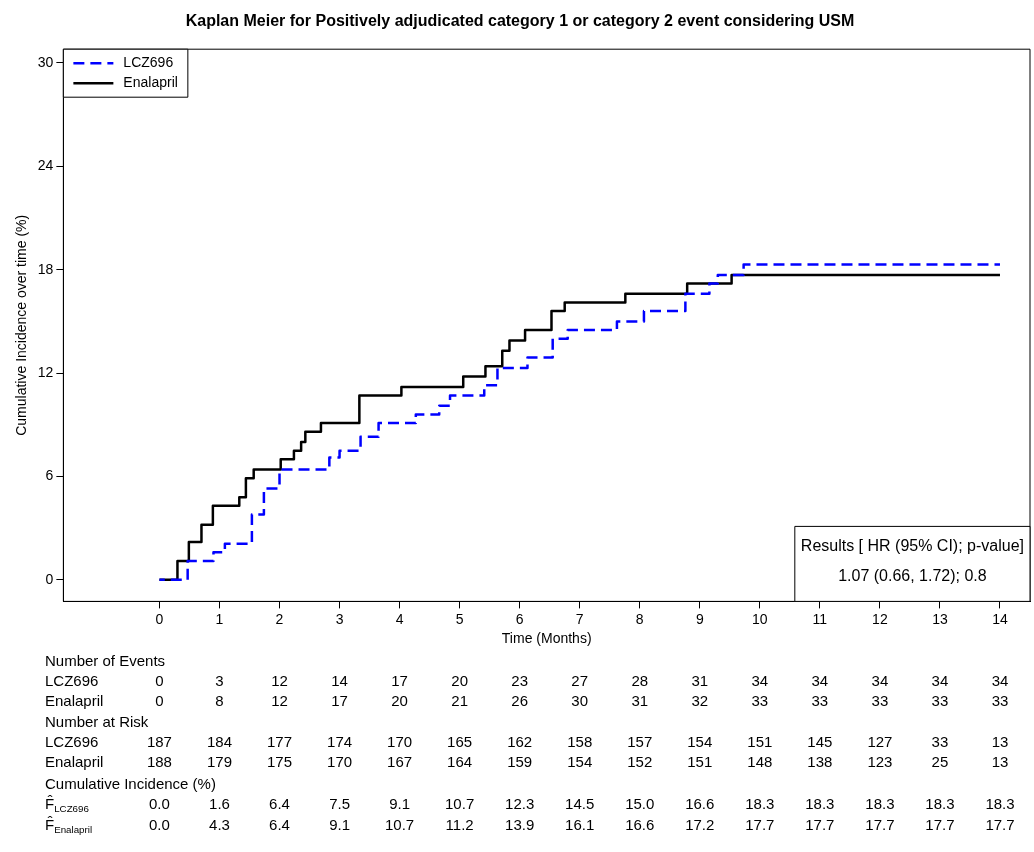  Describe the element at coordinates (940, 618) in the screenshot. I see `x-tick-label: 13` at that location.